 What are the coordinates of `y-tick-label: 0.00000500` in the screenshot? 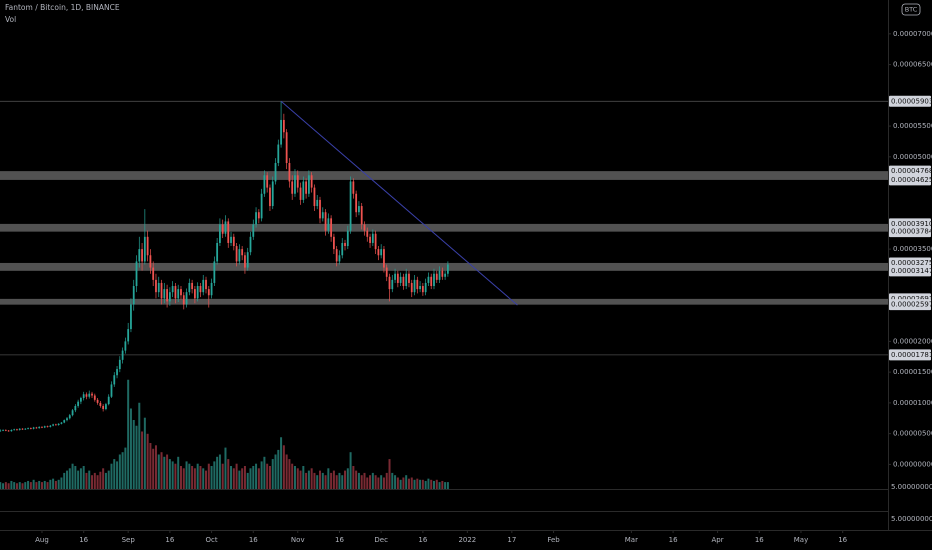 It's located at (912, 434).